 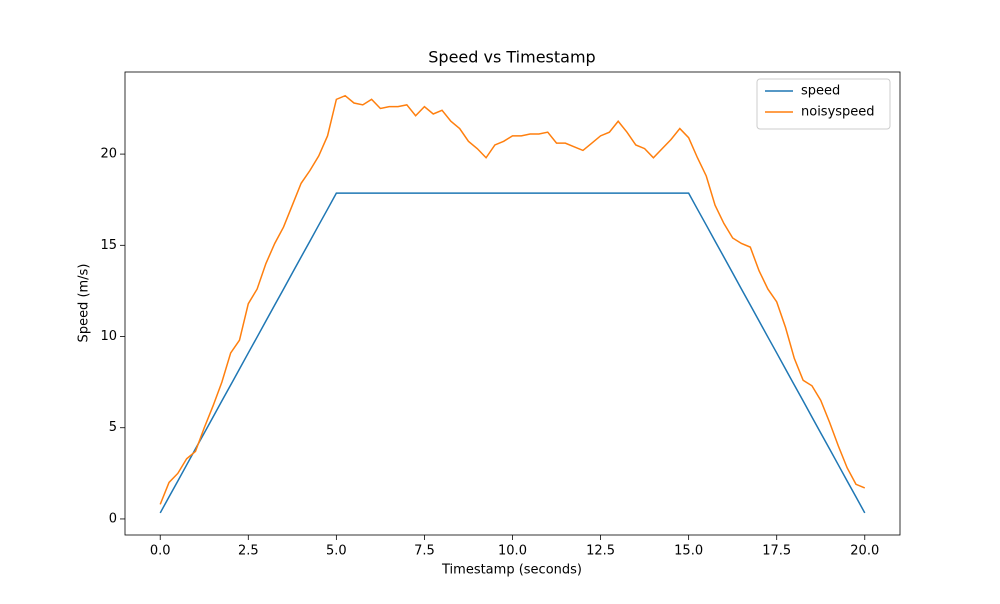 I want to click on y-tick-label: 20, so click(x=108, y=154).